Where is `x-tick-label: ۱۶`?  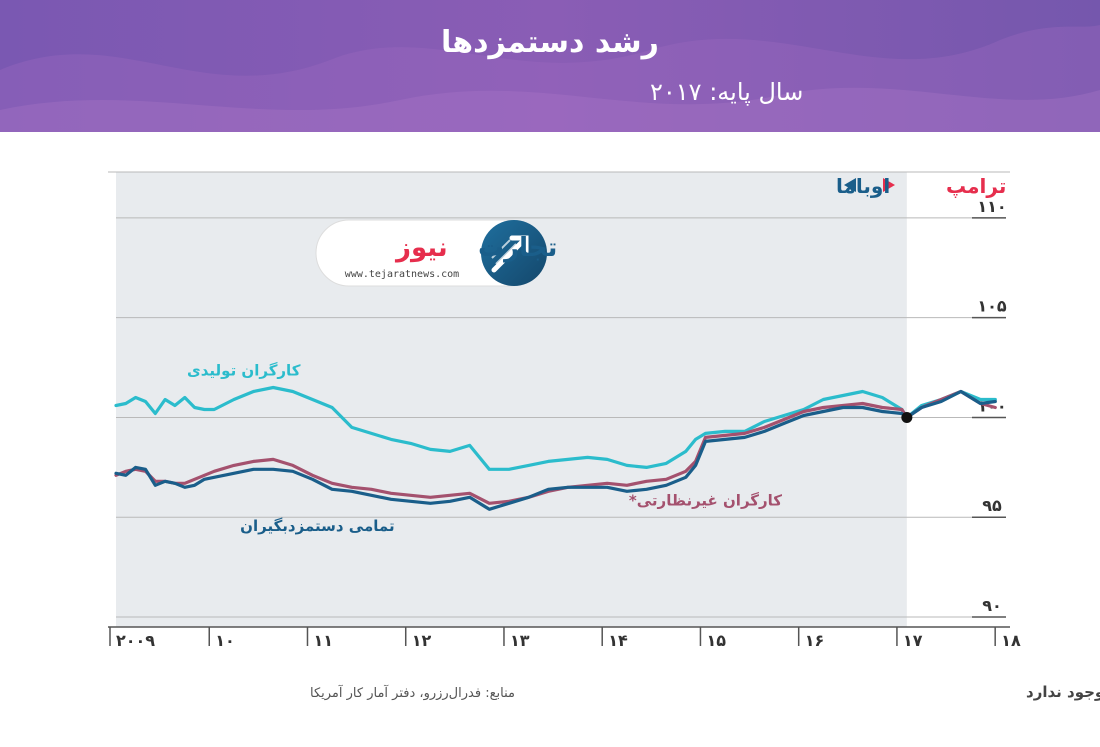 x-tick-label: ۱۶ is located at coordinates (815, 640).